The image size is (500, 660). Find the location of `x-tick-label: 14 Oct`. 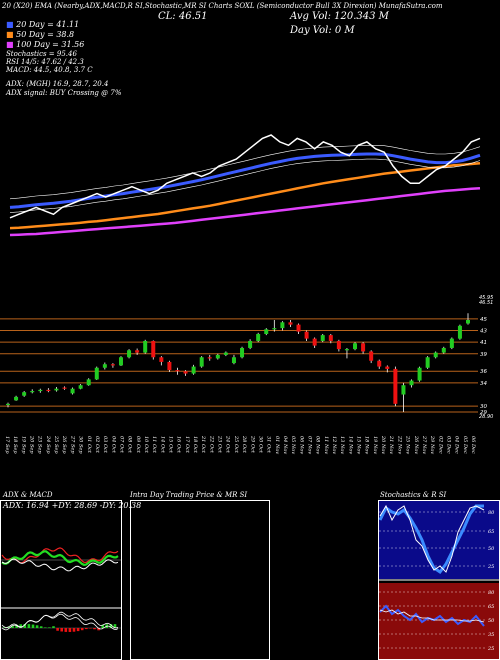

x-tick-label: 14 Oct is located at coordinates (162, 445).